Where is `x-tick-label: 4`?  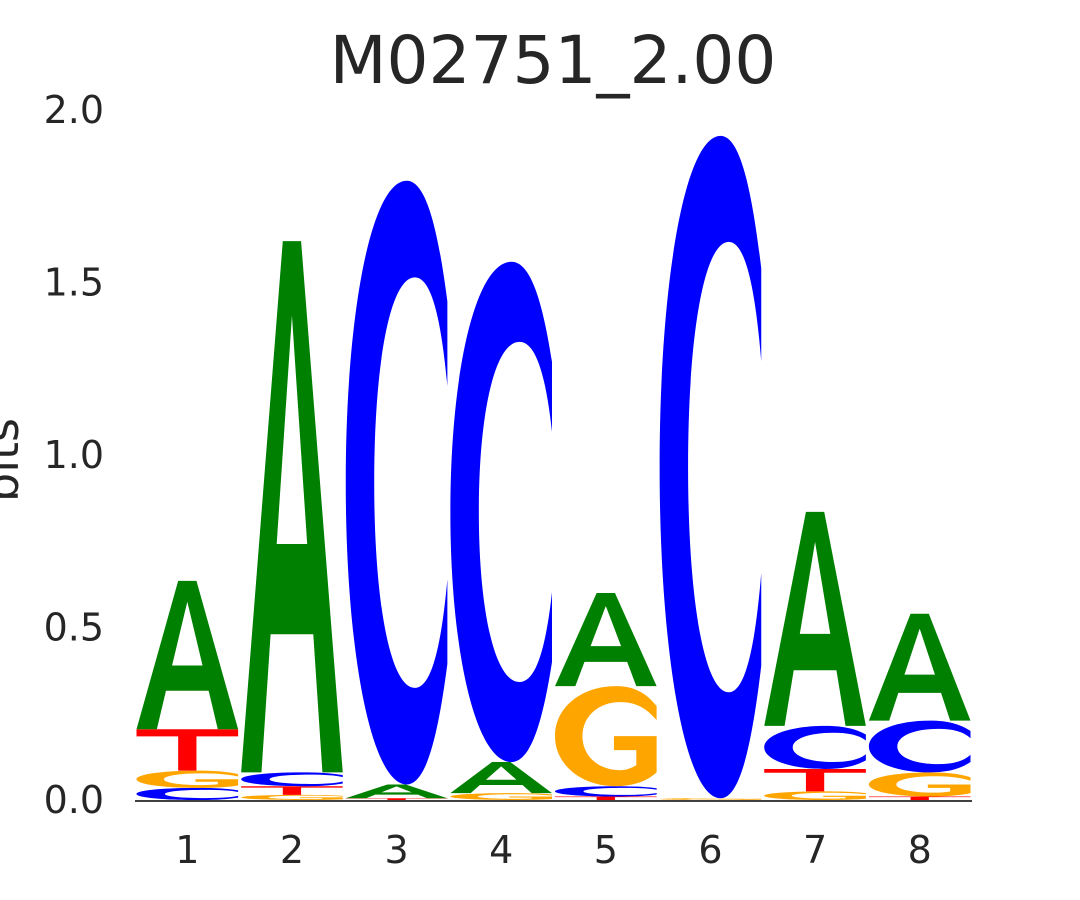 x-tick-label: 4 is located at coordinates (501, 850).